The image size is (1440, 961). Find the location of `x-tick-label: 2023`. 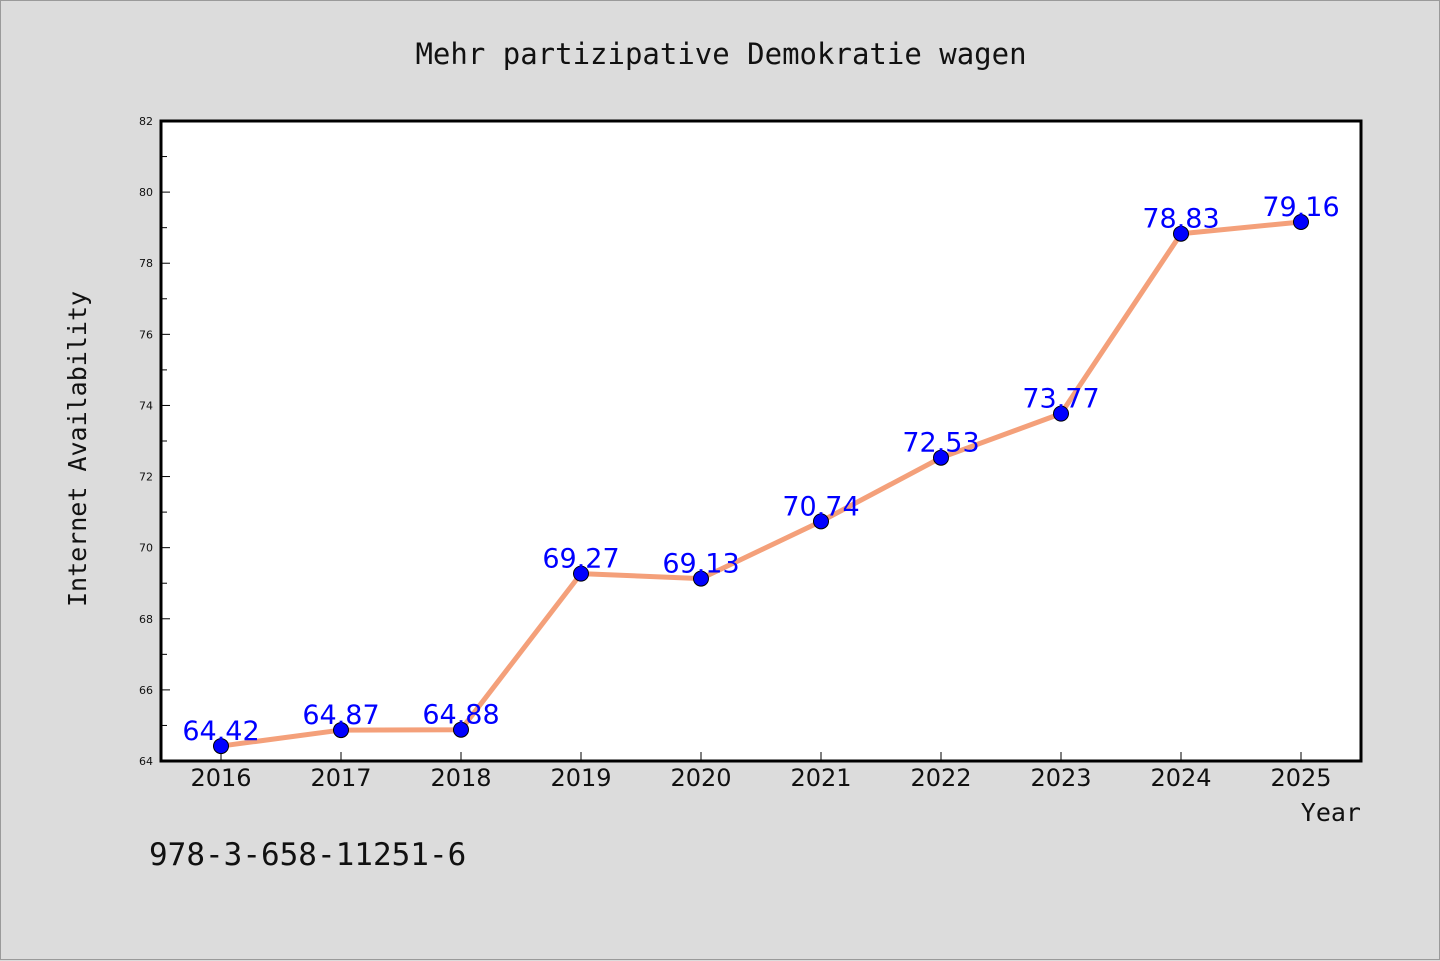

x-tick-label: 2023 is located at coordinates (1060, 778).